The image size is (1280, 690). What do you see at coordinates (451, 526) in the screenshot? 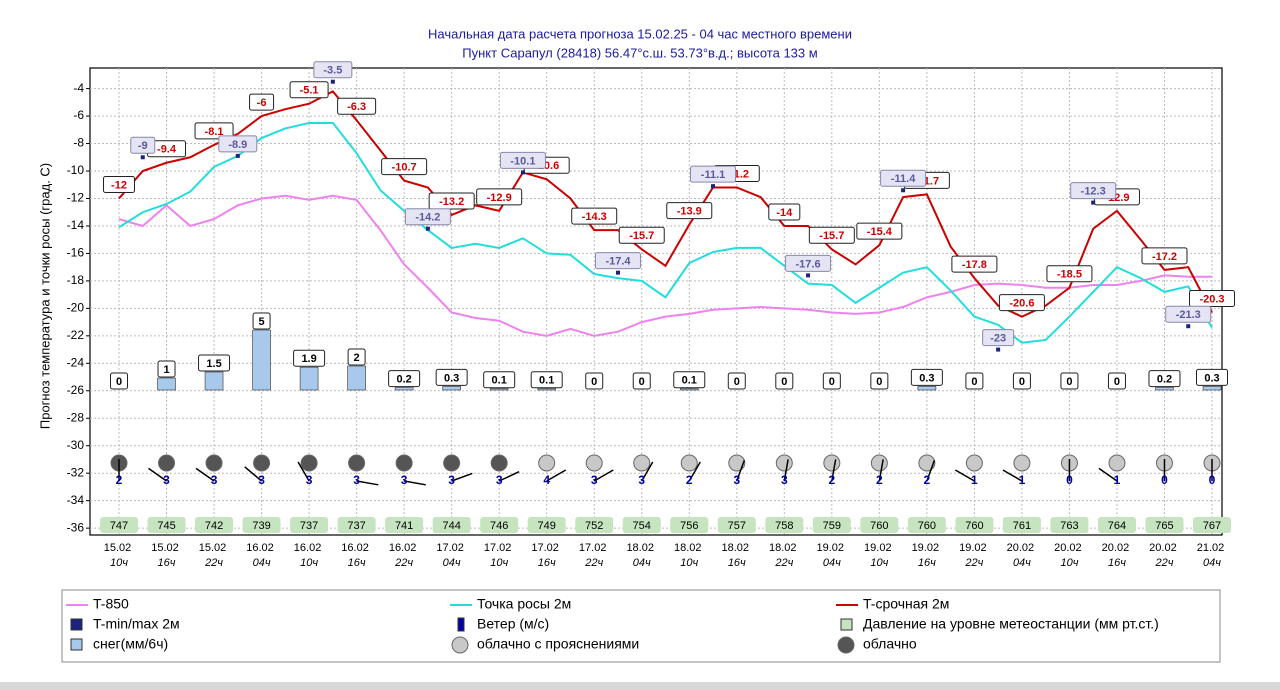
I see `pressure-value: 744` at bounding box center [451, 526].